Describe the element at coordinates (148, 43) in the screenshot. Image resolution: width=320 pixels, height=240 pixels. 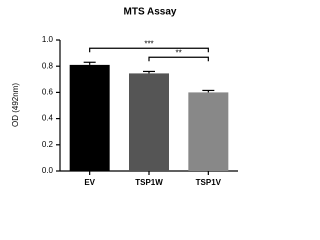
I see `significance-label: ***` at that location.